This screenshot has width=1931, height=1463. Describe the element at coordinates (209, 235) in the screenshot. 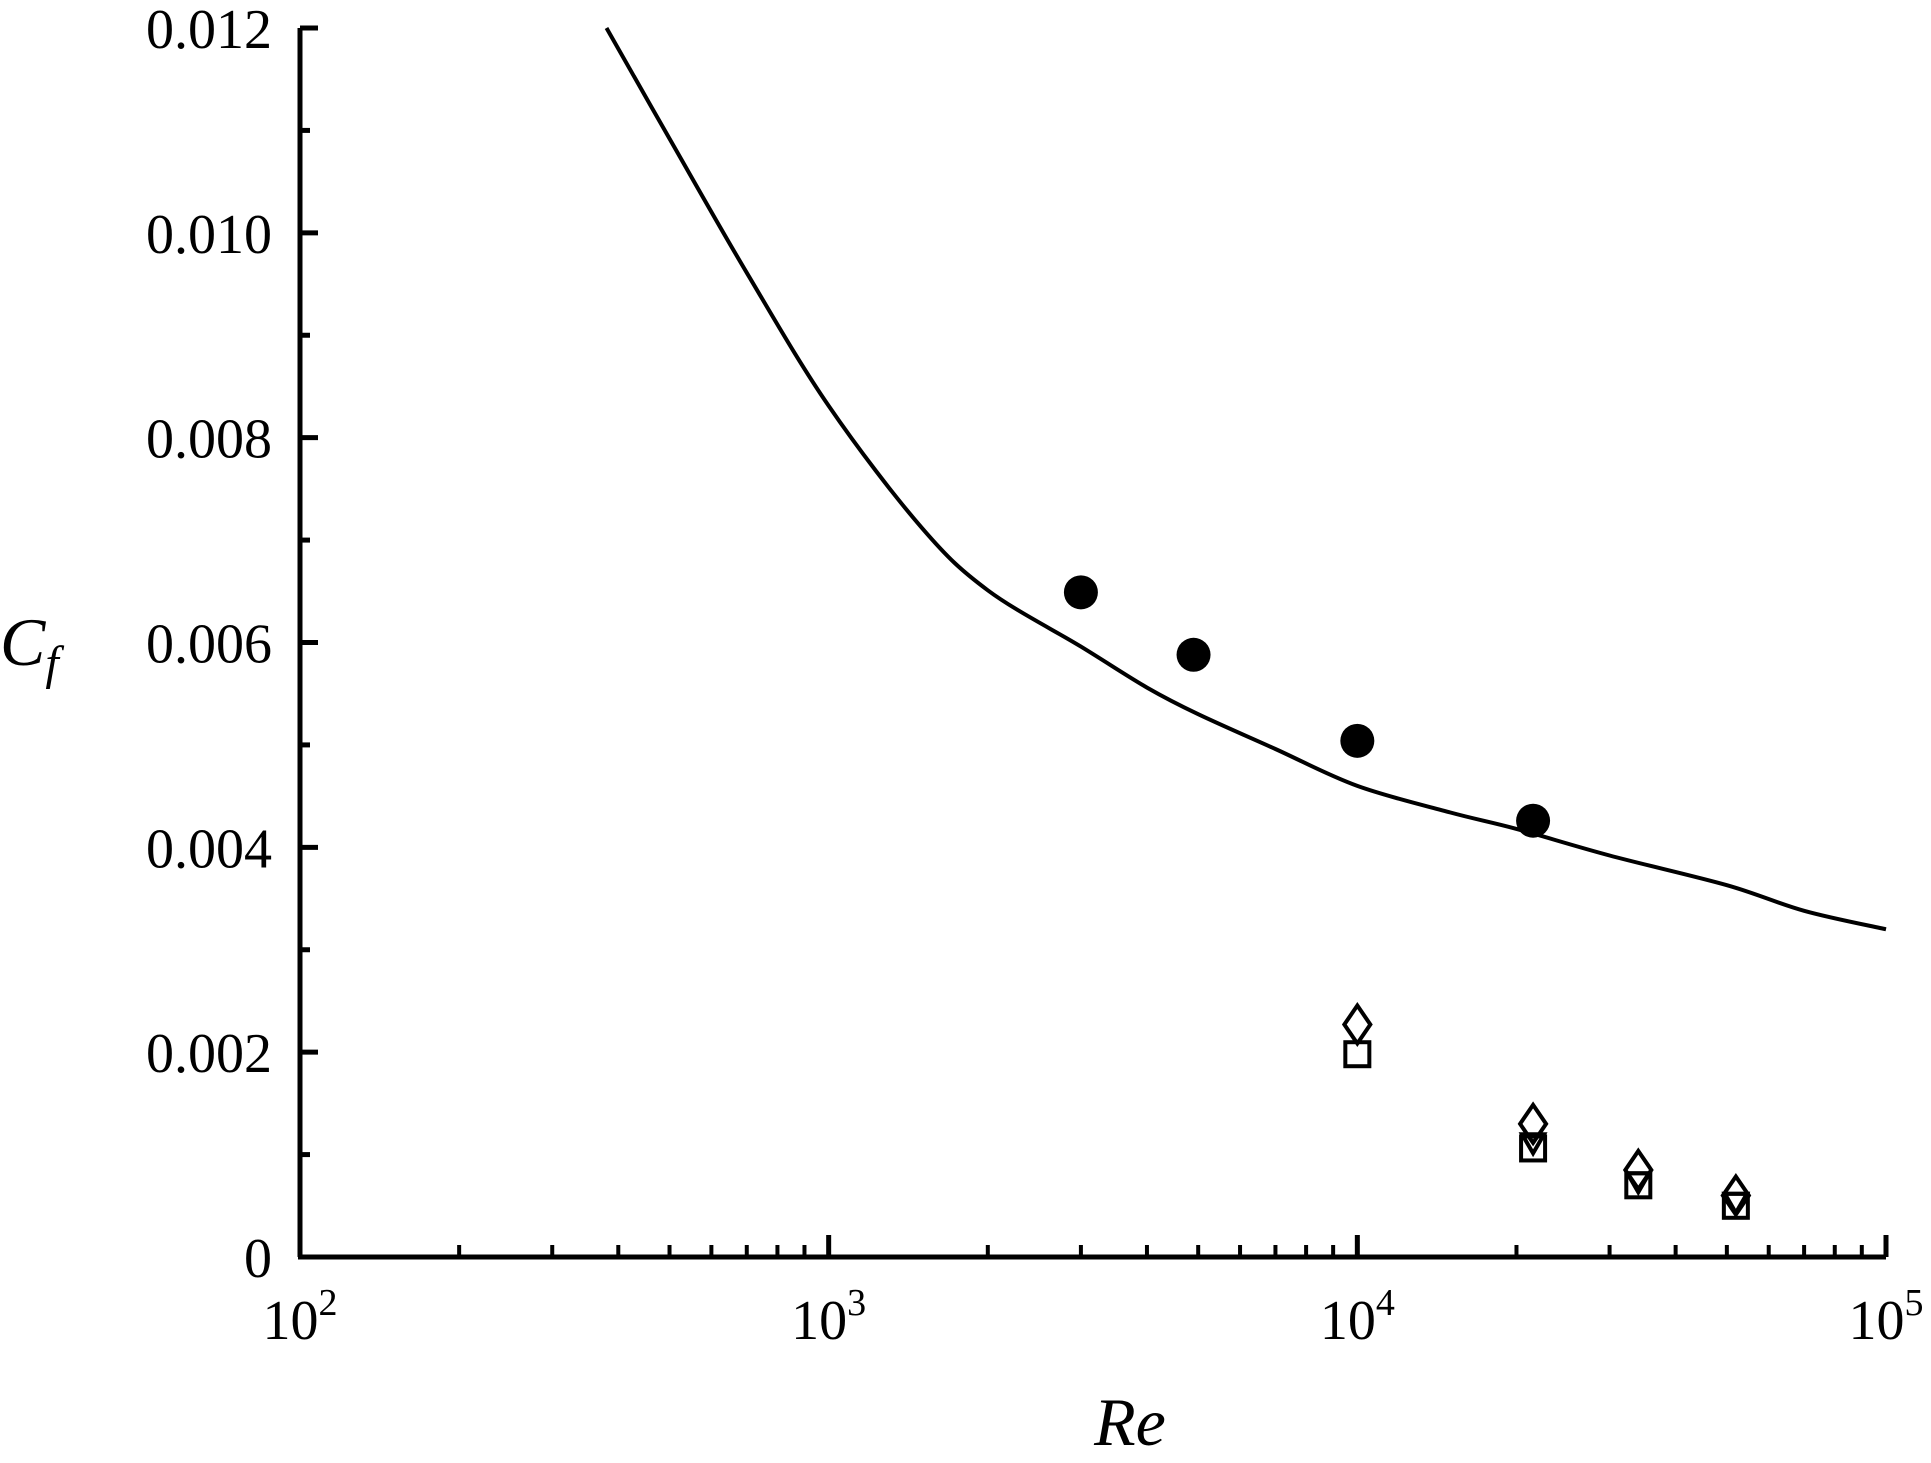

I see `y-tick-label: 0.010` at that location.